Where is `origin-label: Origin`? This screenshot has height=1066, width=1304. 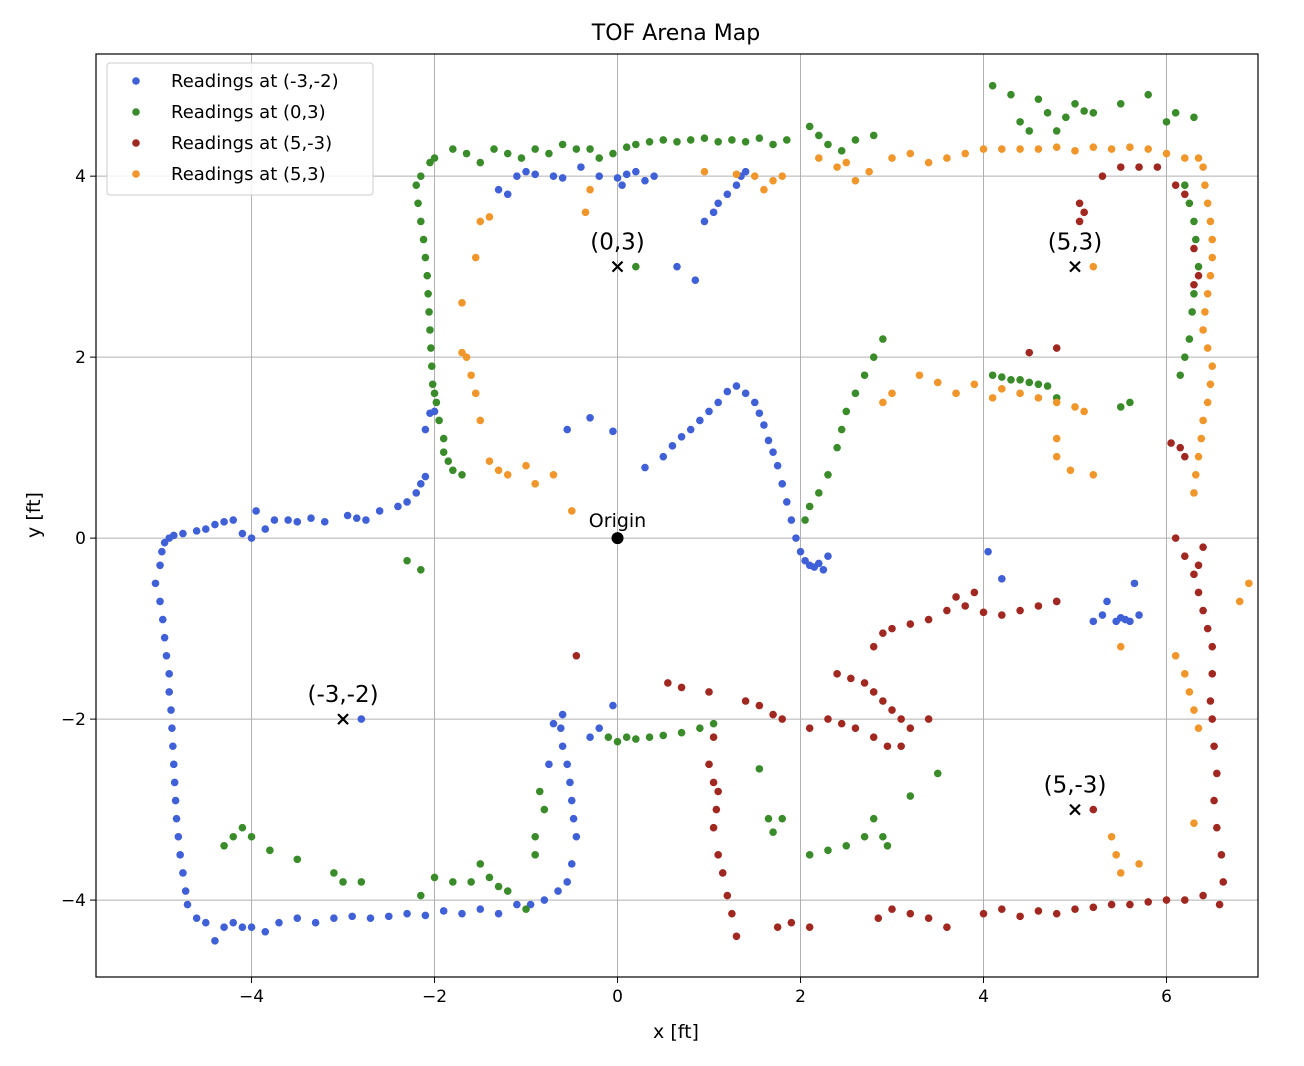
origin-label: Origin is located at coordinates (617, 521).